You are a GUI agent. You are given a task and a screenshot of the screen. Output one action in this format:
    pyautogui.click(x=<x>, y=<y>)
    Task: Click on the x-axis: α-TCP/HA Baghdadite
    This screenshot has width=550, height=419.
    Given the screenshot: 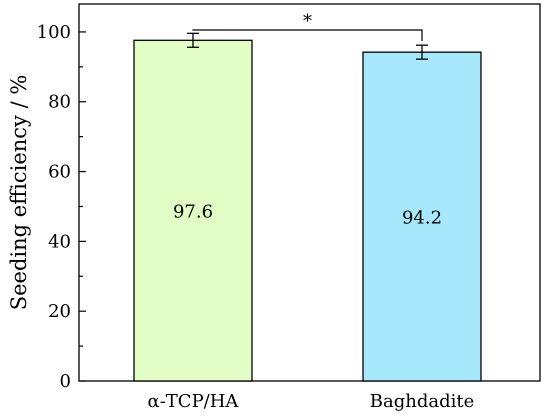 What is the action you would take?
    pyautogui.click(x=311, y=393)
    